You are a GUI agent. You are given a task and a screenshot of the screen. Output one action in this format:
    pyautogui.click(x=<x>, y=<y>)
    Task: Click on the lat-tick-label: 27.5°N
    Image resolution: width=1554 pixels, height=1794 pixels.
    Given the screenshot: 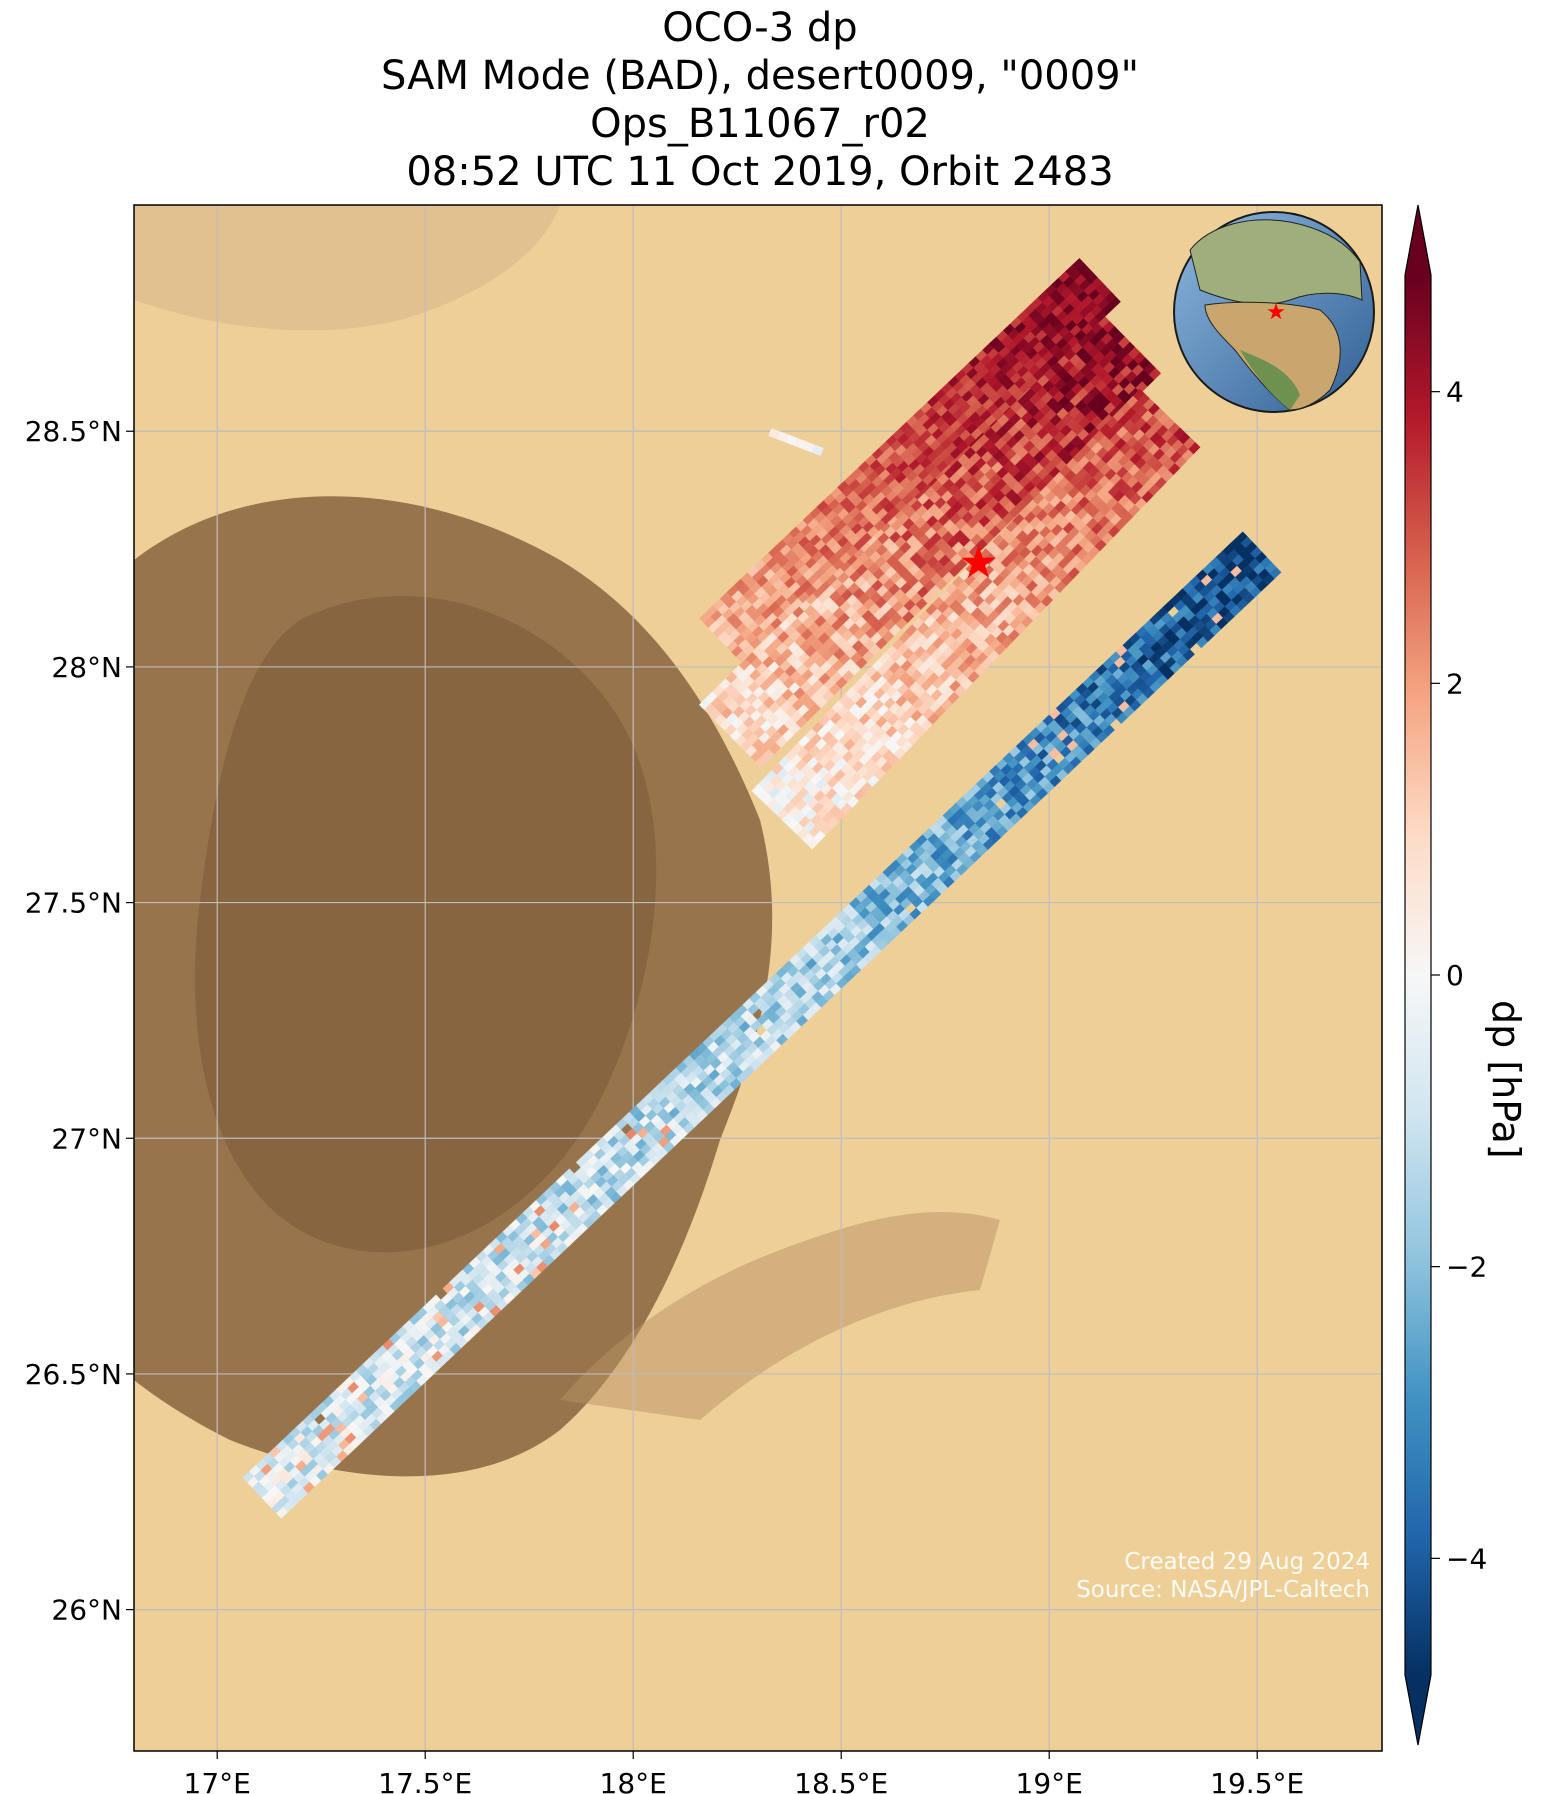 What is the action you would take?
    pyautogui.click(x=73, y=903)
    